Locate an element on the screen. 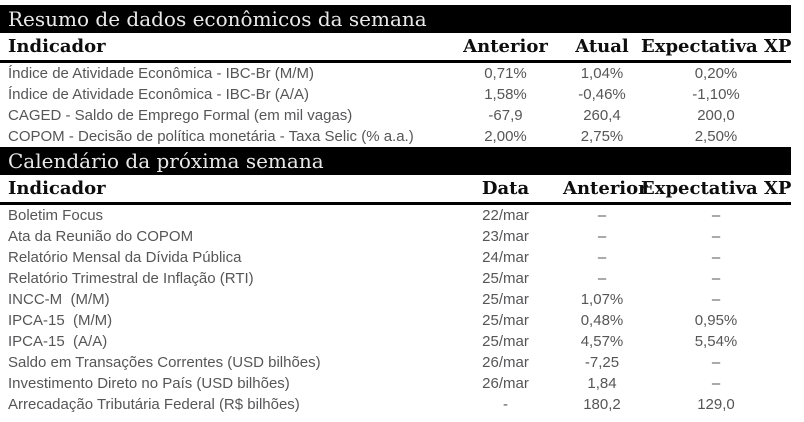 This screenshot has width=804, height=422. summary-header-indicator: Indicador is located at coordinates (224, 48).